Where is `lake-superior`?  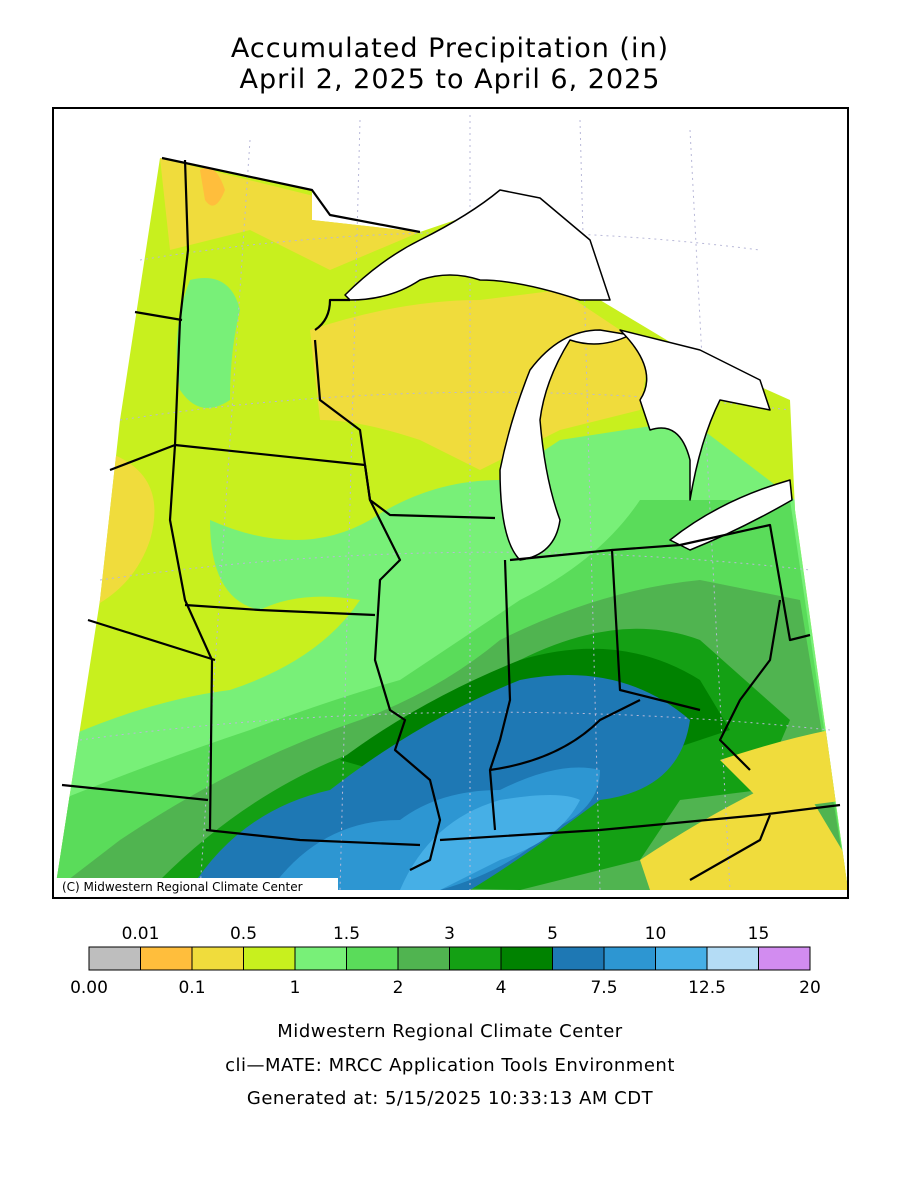
lake-superior is located at coordinates (477, 245).